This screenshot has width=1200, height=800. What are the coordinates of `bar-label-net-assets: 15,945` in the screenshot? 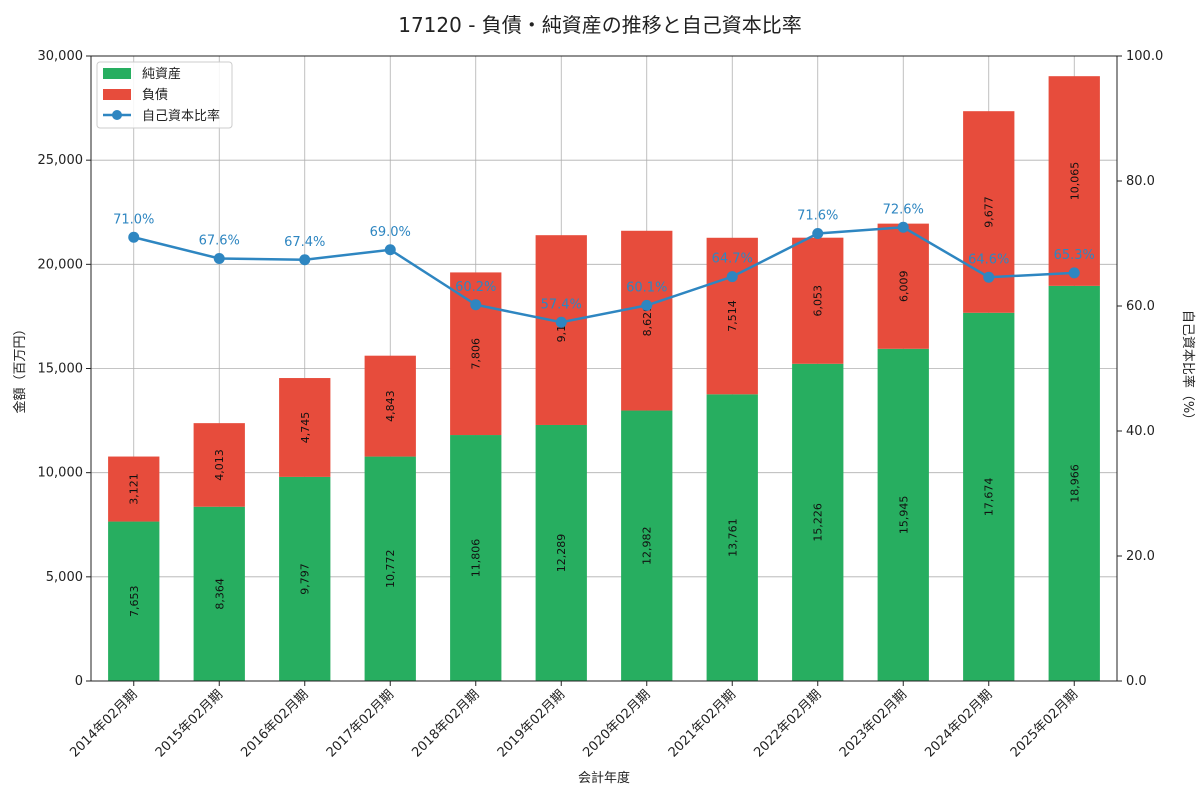 It's located at (903, 515).